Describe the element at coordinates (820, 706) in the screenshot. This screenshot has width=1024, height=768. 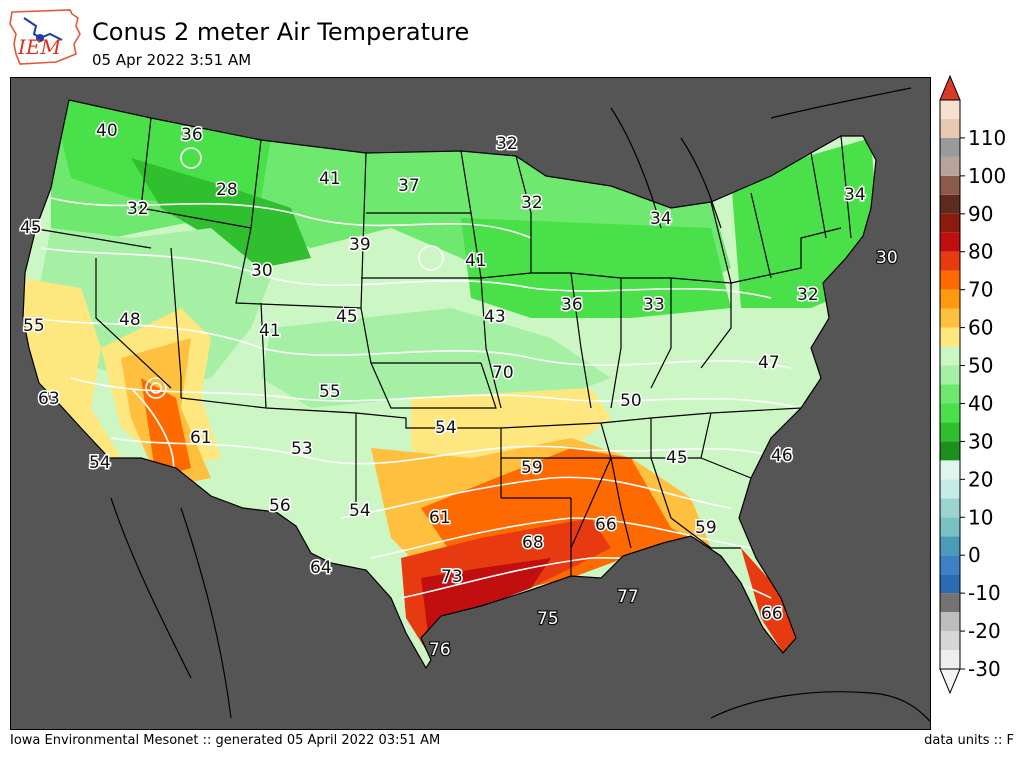
I see `cuba-coast` at that location.